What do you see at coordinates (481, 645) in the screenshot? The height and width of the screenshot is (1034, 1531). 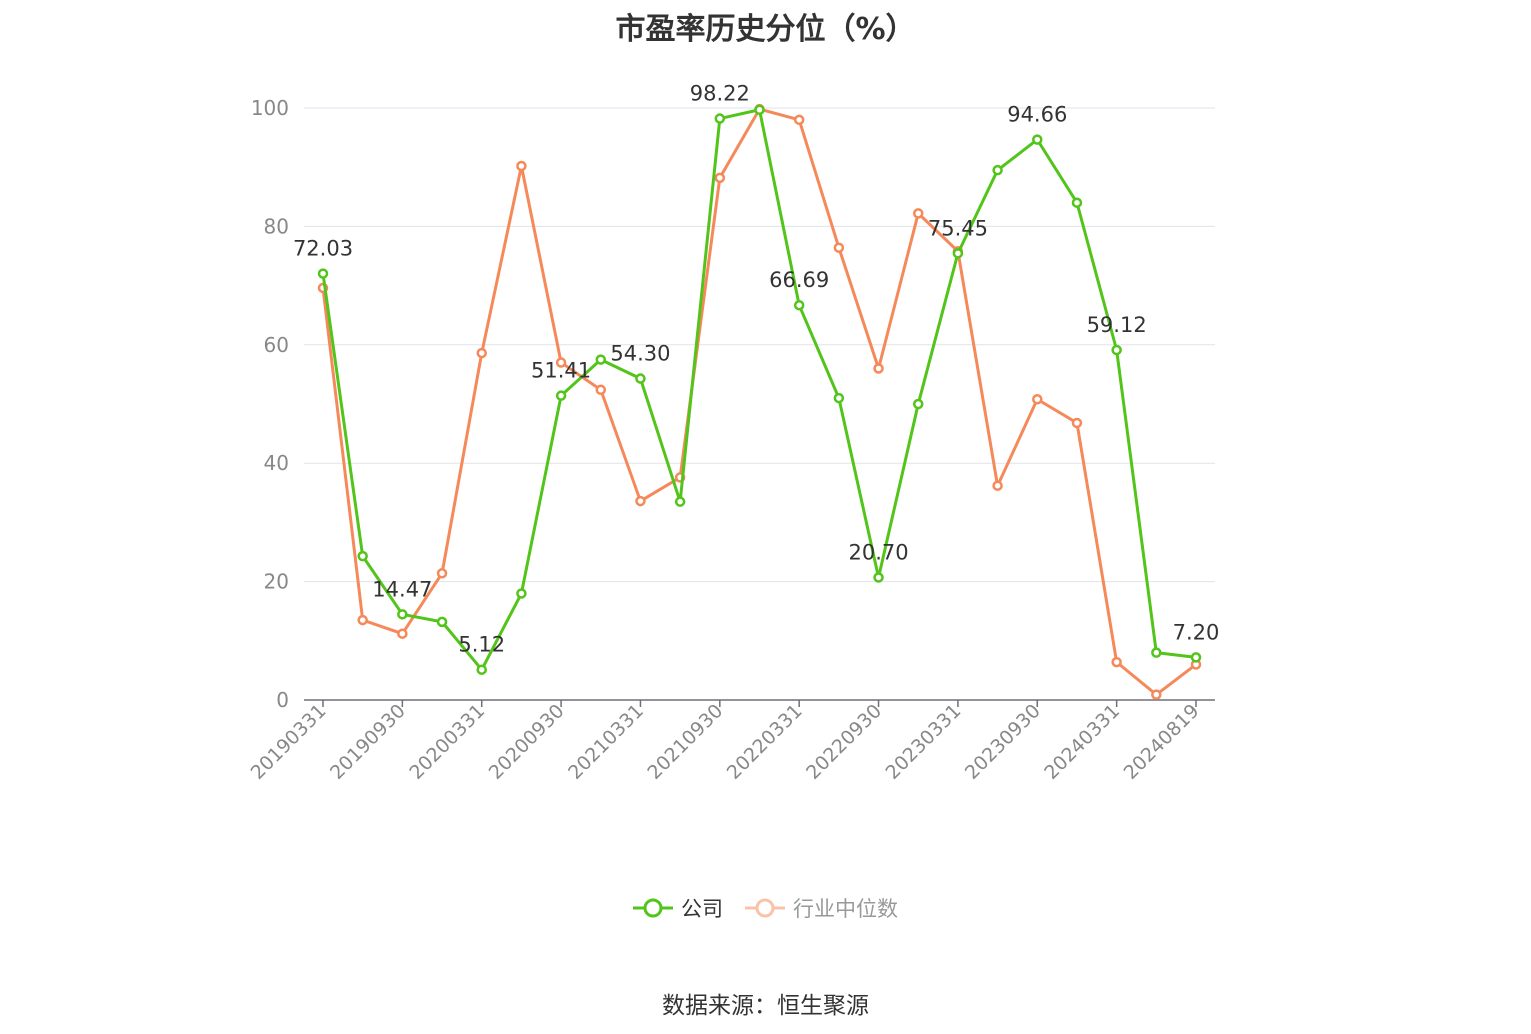 I see `data-label: 5.12` at bounding box center [481, 645].